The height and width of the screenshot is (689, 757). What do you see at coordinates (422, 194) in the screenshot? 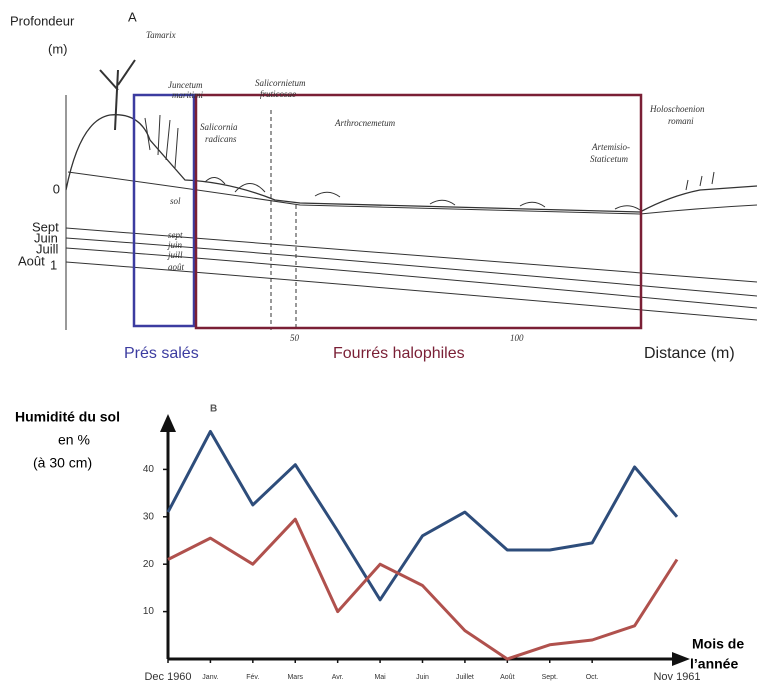
I see `shrub-mounds` at bounding box center [422, 194].